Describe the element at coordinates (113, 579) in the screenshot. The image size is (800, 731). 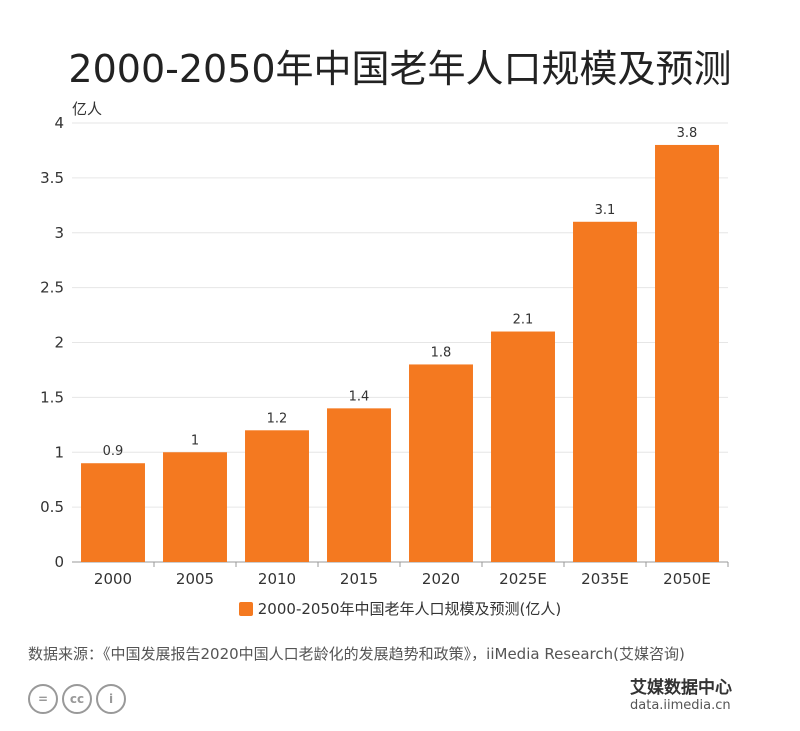
I see `x-tick-label: 2000` at that location.